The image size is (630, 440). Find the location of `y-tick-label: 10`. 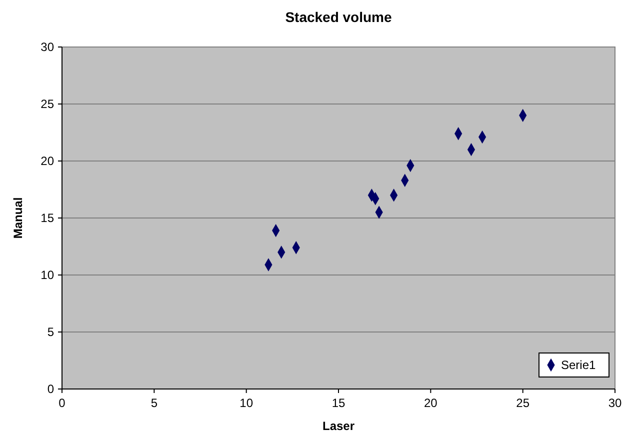

y-tick-label: 10 is located at coordinates (47, 275).